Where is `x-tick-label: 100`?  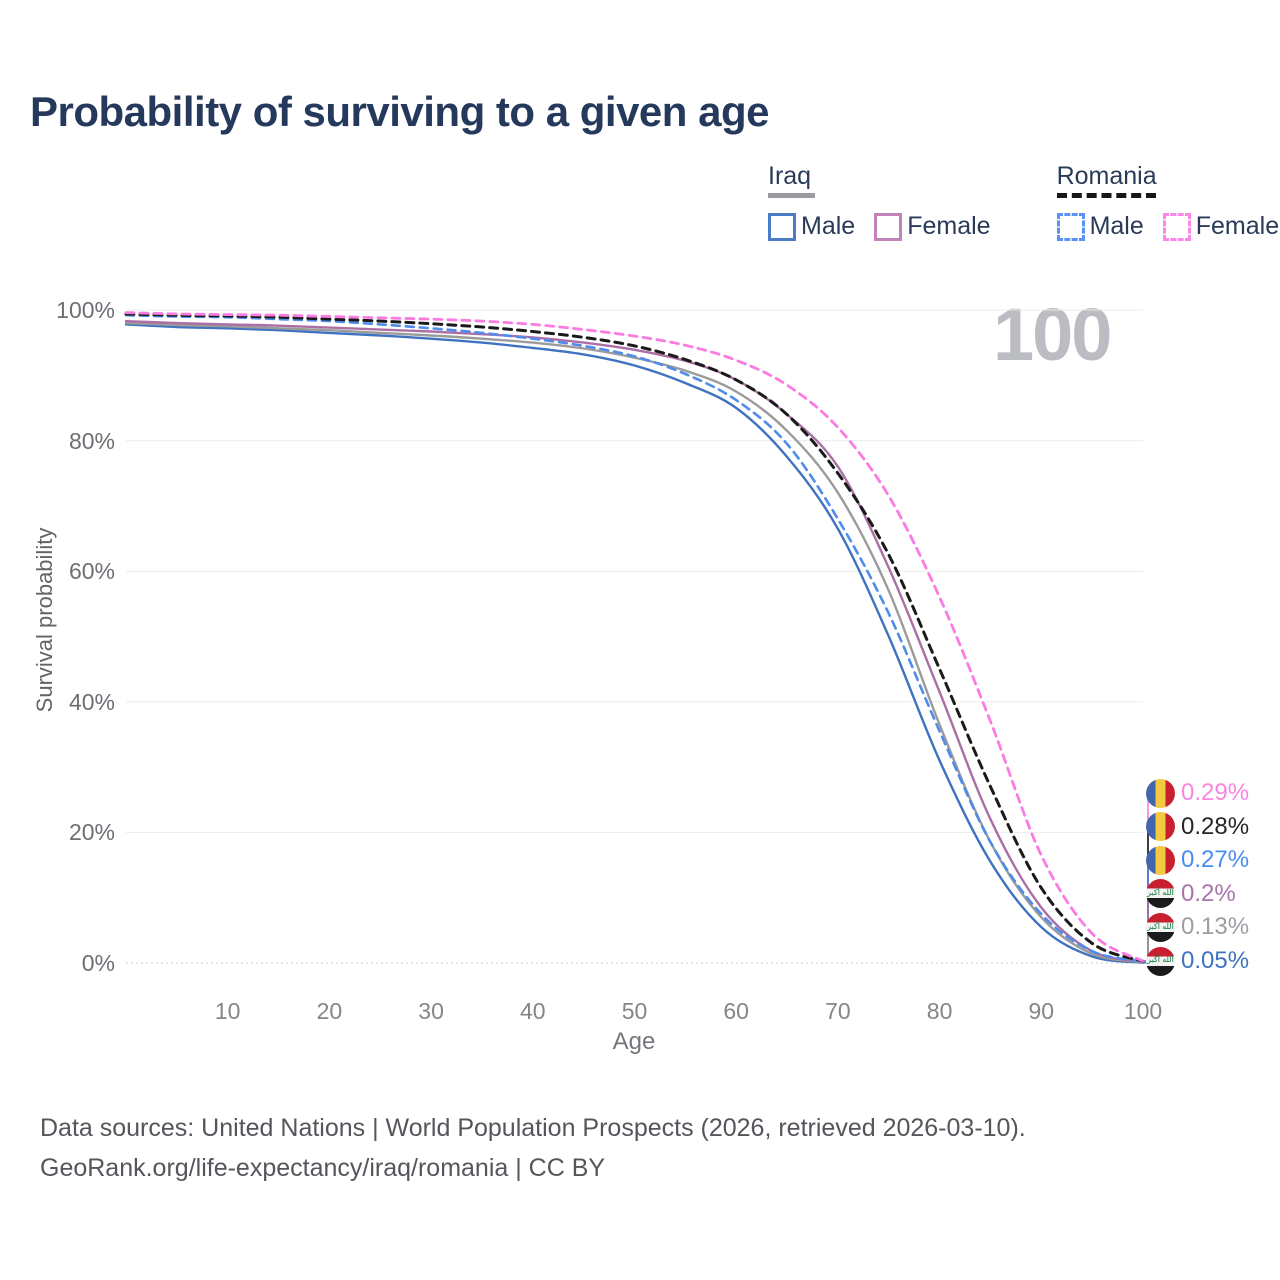
x-tick-label: 100 is located at coordinates (1143, 1011).